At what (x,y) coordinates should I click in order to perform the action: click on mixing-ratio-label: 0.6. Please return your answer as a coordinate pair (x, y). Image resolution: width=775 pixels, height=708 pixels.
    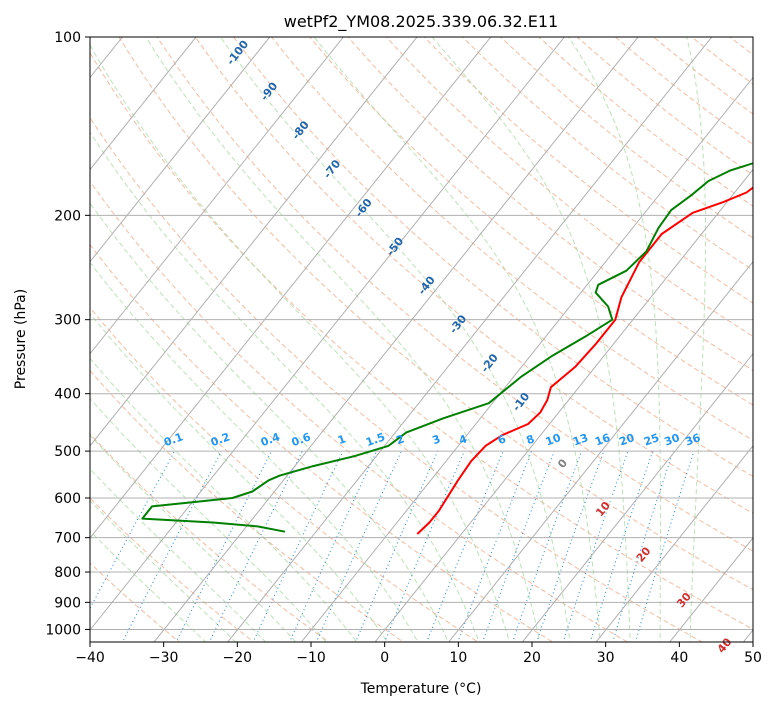
    Looking at the image, I should click on (301, 439).